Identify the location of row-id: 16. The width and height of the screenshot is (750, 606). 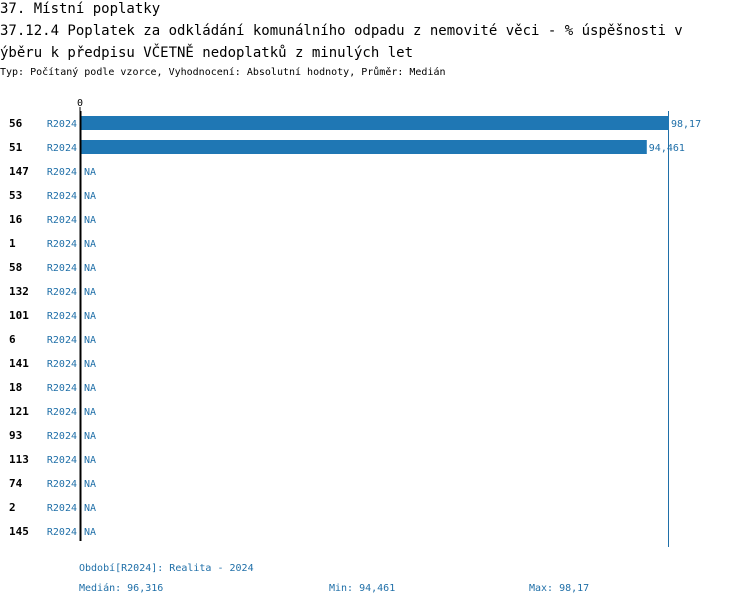
(16, 219).